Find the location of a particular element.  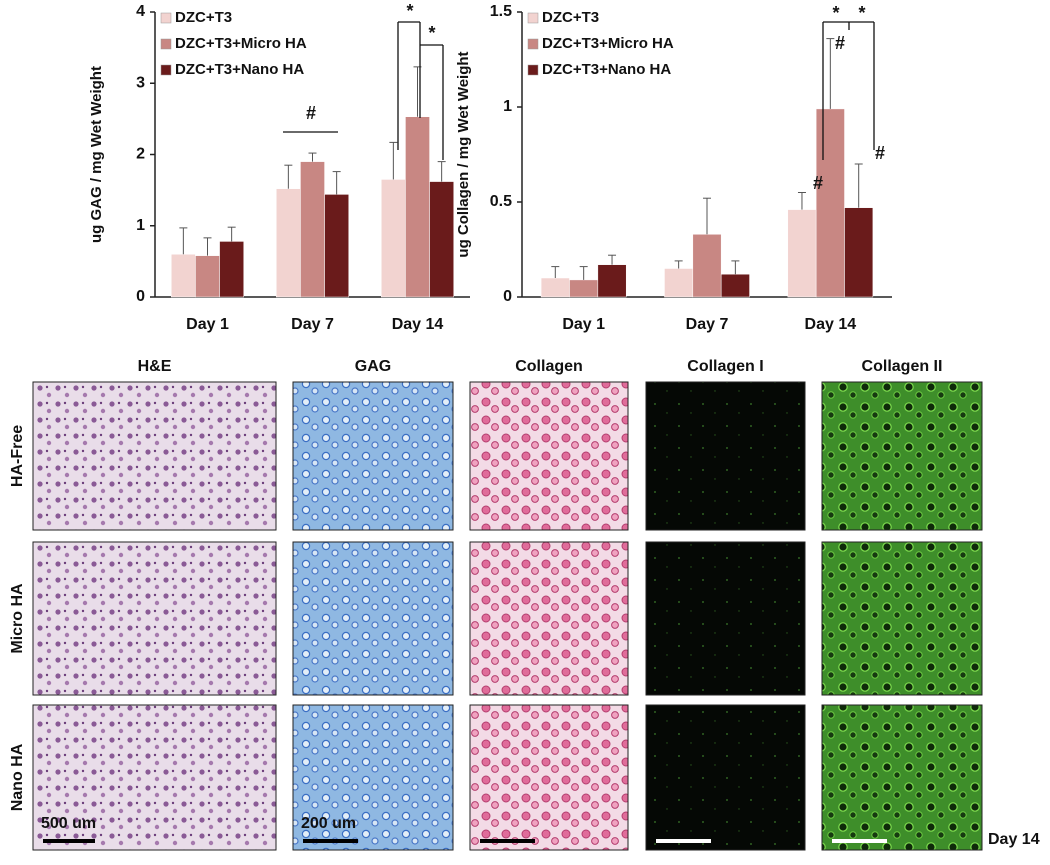

y-axis-label: ug GAG / mg Wet Weight is located at coordinates (96, 154).